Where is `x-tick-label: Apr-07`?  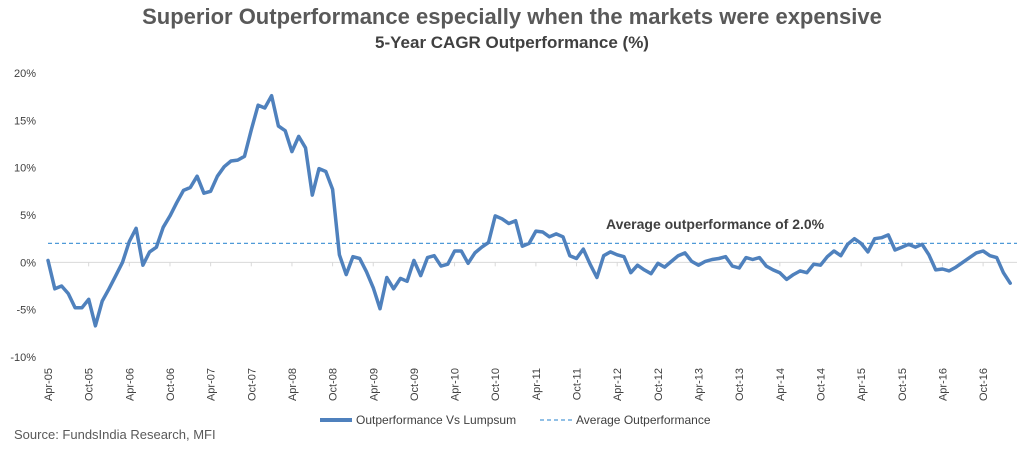 x-tick-label: Apr-07 is located at coordinates (212, 384).